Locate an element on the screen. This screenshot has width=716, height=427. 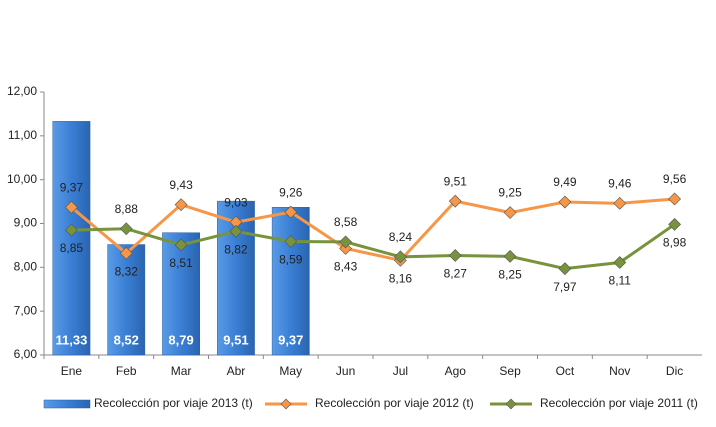
bar-value-label: 11,33 is located at coordinates (72, 339).